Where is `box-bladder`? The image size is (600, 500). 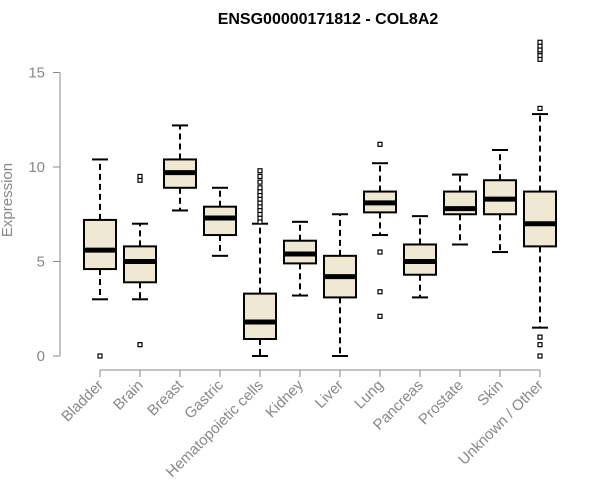
box-bladder is located at coordinates (100, 258).